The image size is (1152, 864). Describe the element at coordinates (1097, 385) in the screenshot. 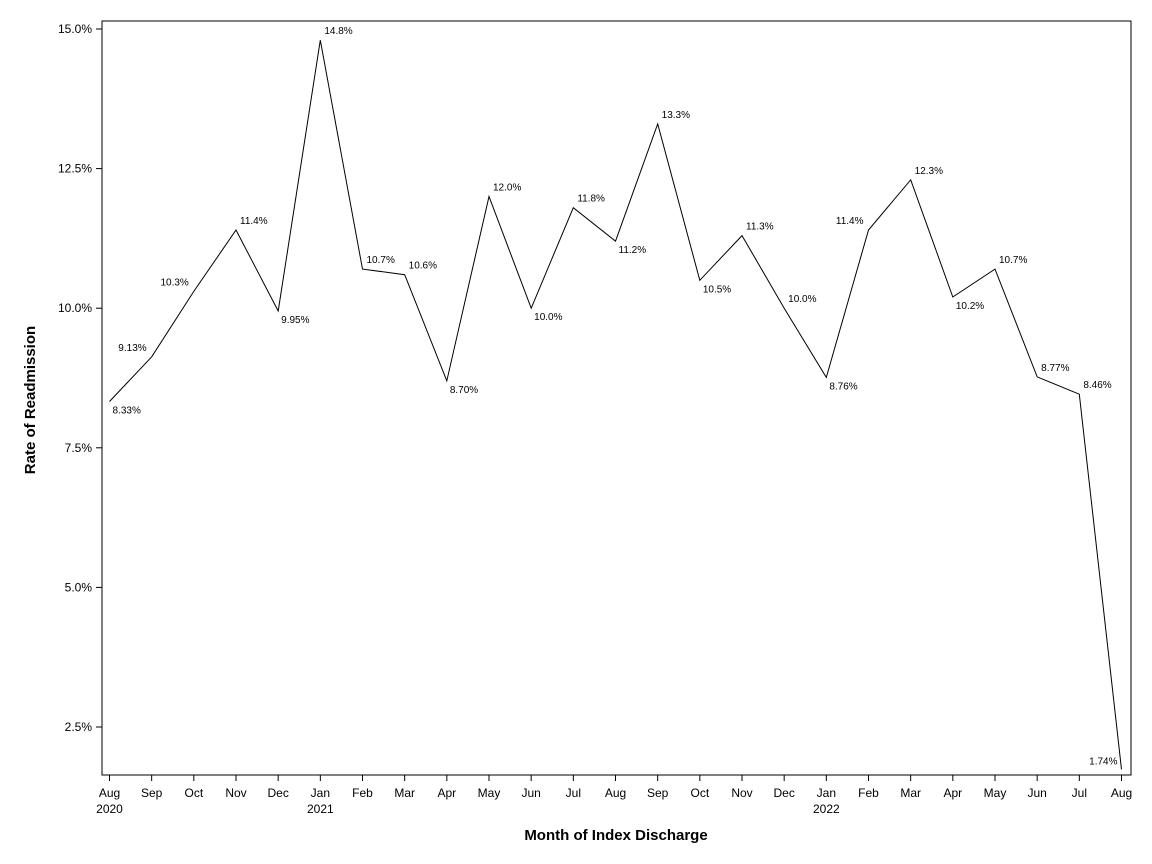

I see `data-label: 8.46%` at that location.